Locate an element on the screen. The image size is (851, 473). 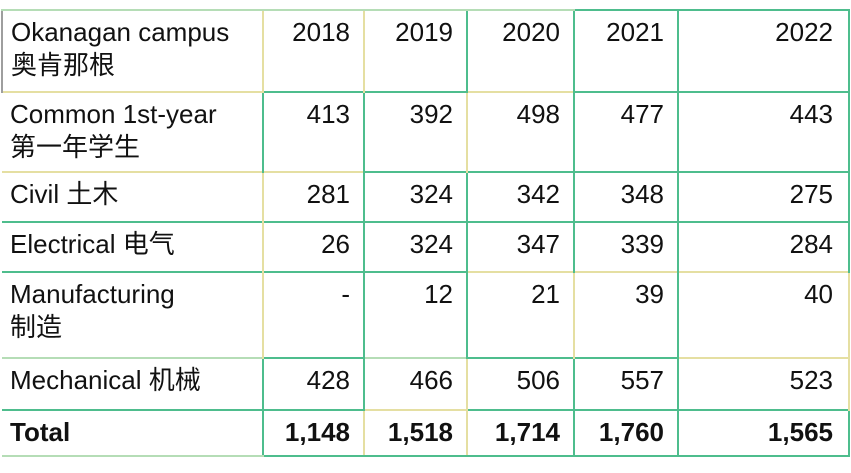
value-cell: - is located at coordinates (313, 314).